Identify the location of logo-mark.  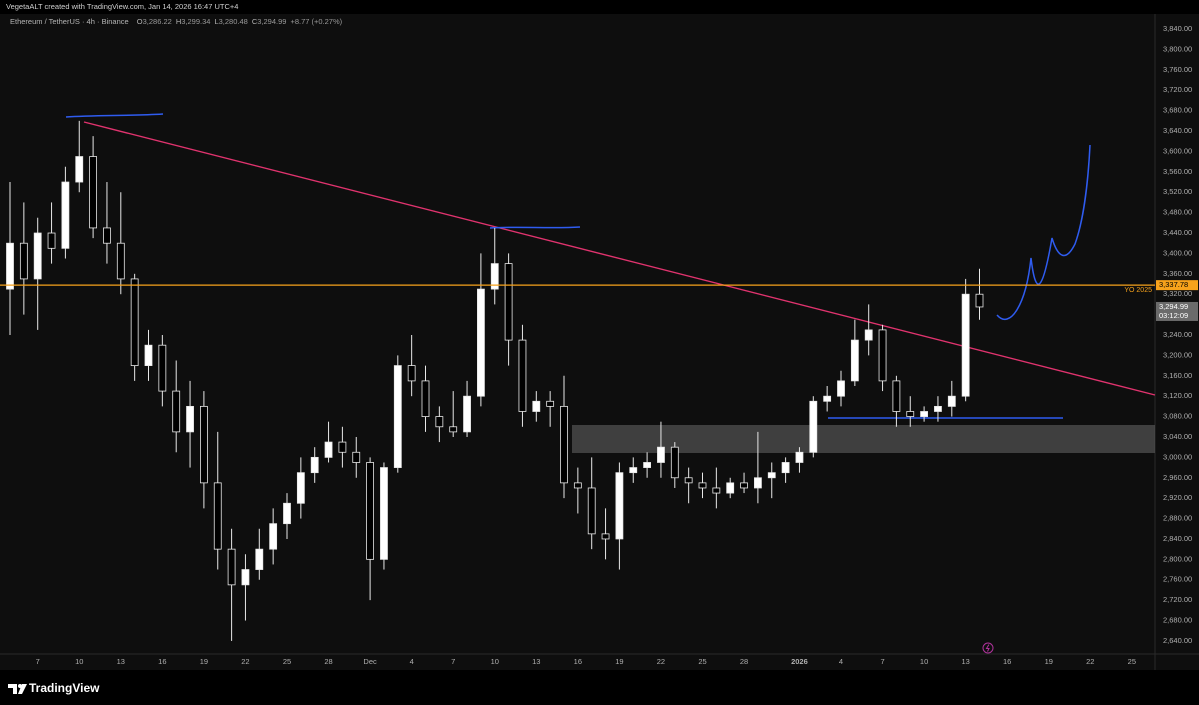
(12, 689).